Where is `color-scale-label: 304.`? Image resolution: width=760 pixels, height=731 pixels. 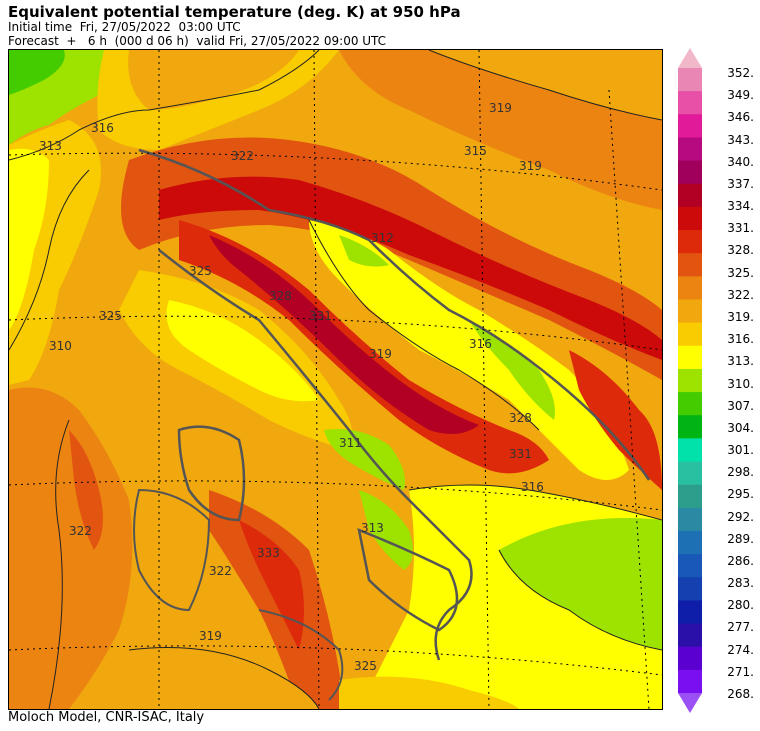 color-scale-label: 304. is located at coordinates (740, 427).